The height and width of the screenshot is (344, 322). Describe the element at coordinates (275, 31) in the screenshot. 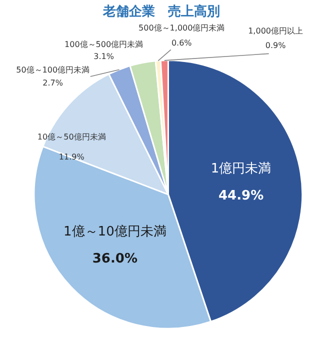

I see `slice-label: 1,000億円以上` at that location.